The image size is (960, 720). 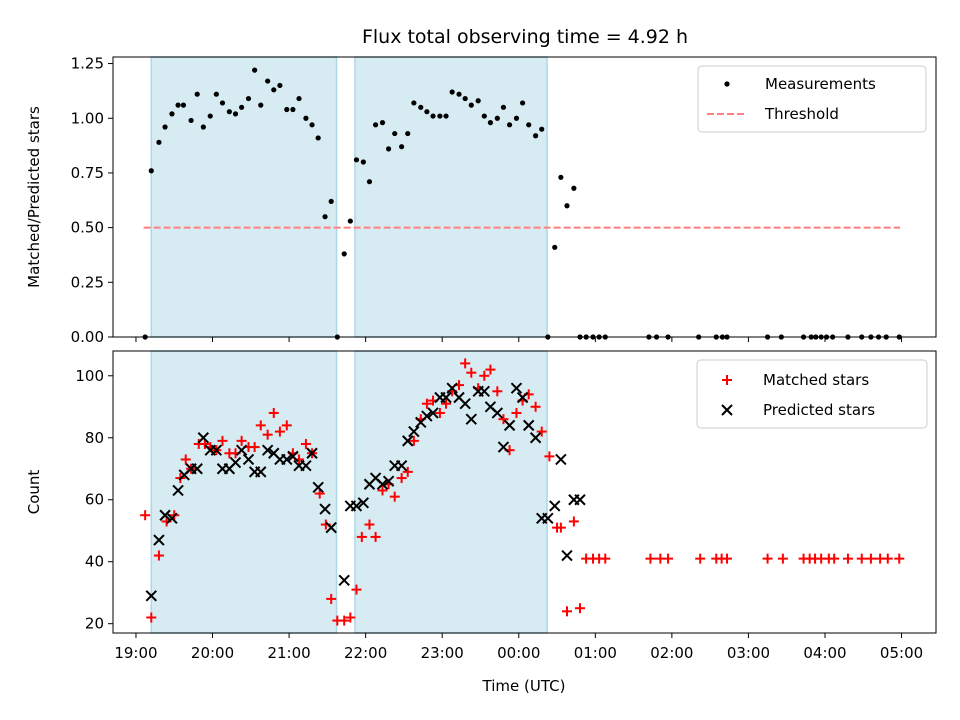 I want to click on legend-threshold-label: Threshold, so click(x=801, y=114).